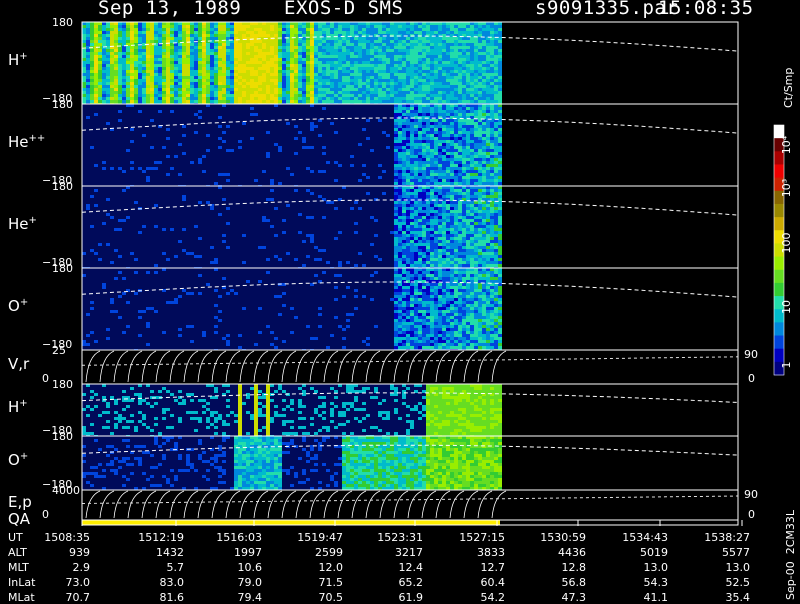  I want to click on ephemeris-cell: 70.7, so click(65, 597).